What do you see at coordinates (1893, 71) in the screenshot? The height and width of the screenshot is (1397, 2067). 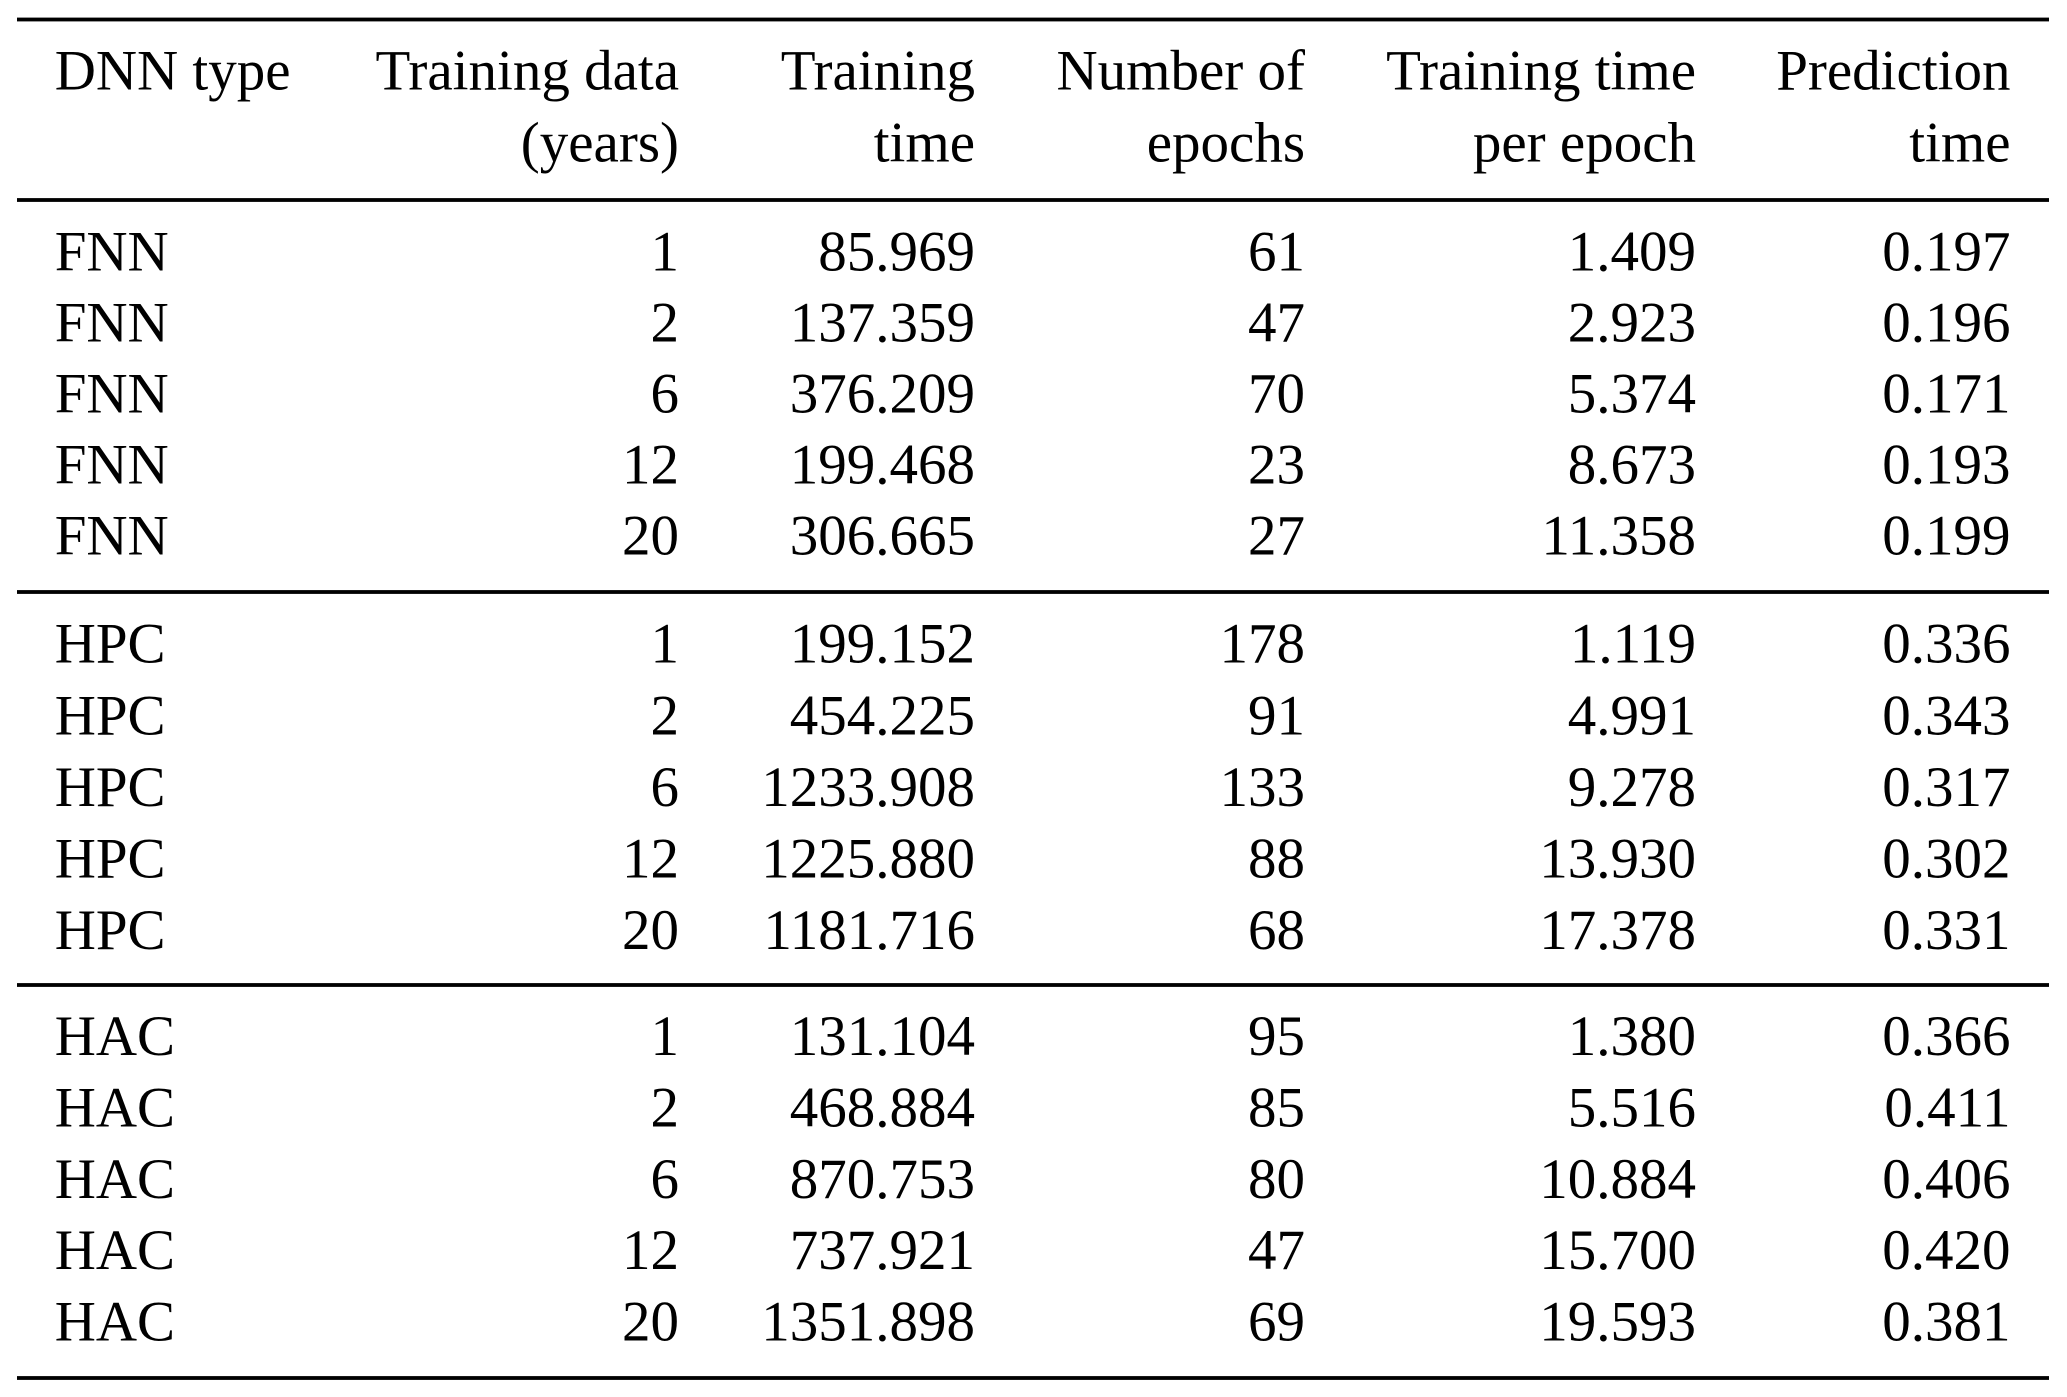 I see `svg-text: Prediction` at bounding box center [1893, 71].